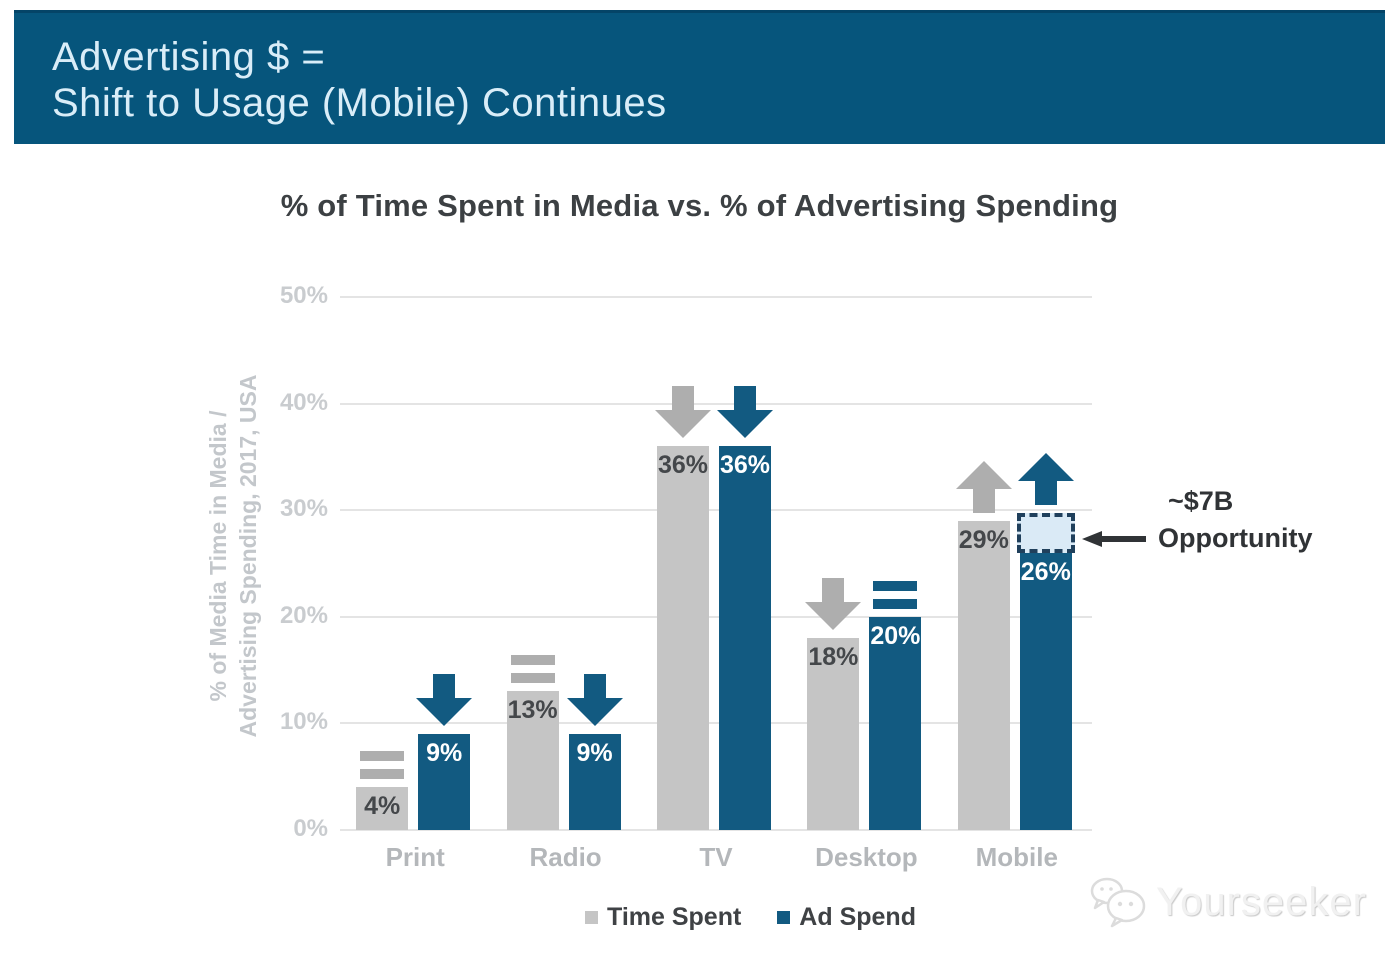  I want to click on gridline-30%, so click(716, 510).